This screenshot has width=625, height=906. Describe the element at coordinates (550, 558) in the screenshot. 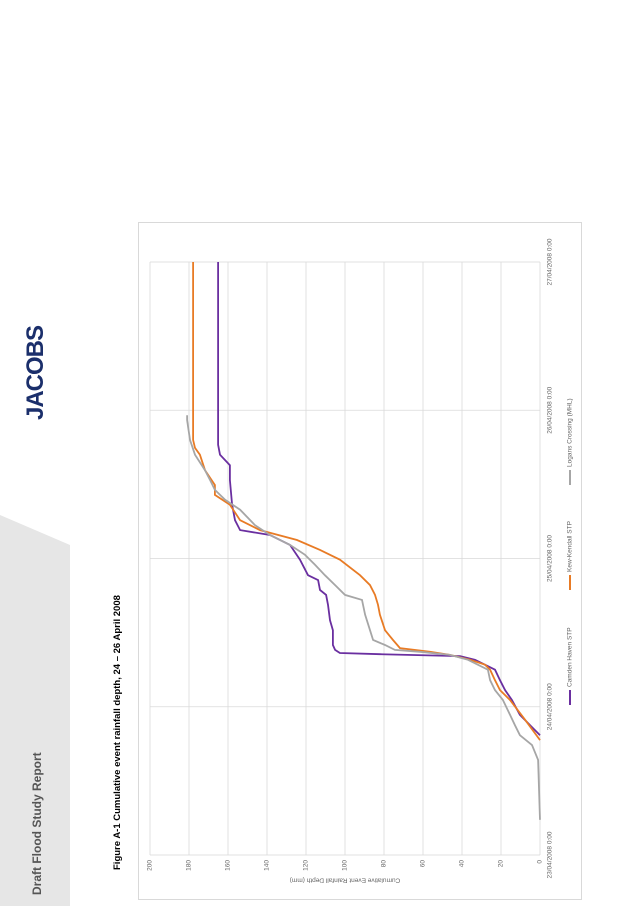

I see `x-tick-label: 25/04/2008 0:00` at that location.